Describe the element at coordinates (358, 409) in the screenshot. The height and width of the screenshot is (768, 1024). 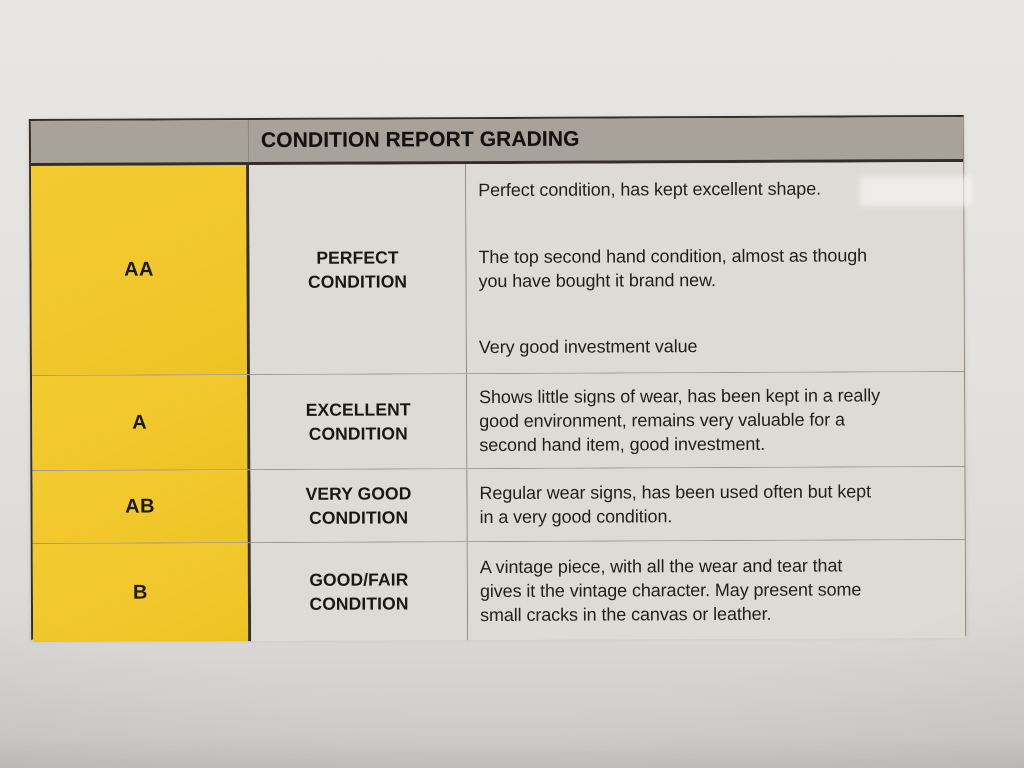
I see `condition-name-line: EXCELLENT` at that location.